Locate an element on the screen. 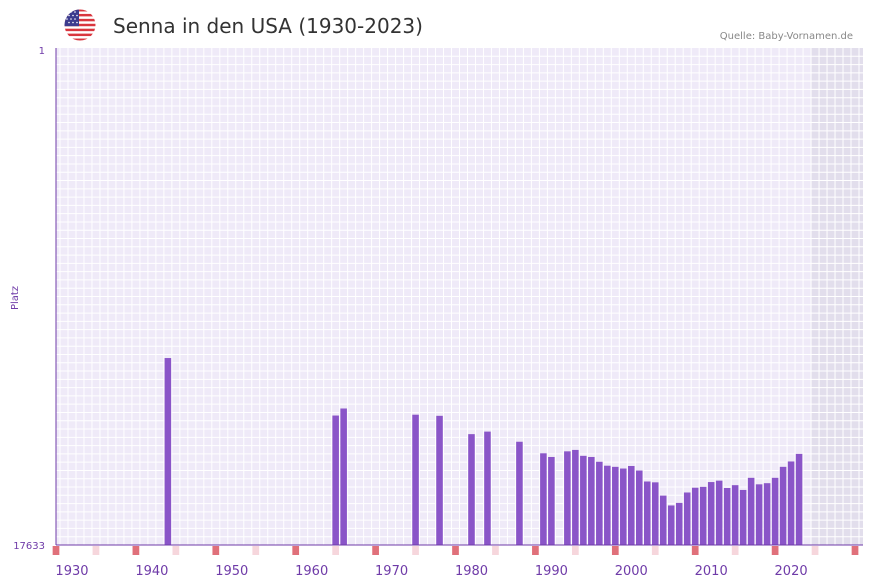 The width and height of the screenshot is (873, 587). bar-2008: 2008: 15600 is located at coordinates (695, 516).